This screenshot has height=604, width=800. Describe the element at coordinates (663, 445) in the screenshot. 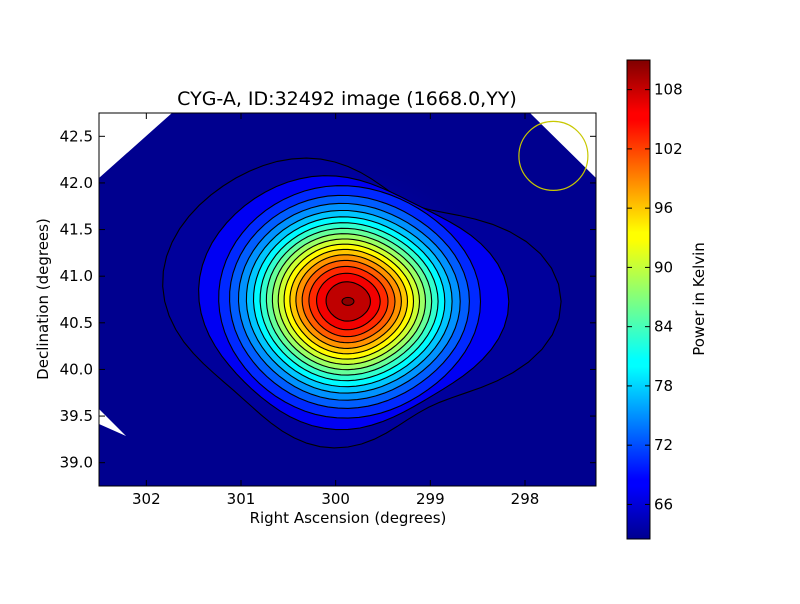

I see `colorbar-tick-label: 72` at that location.